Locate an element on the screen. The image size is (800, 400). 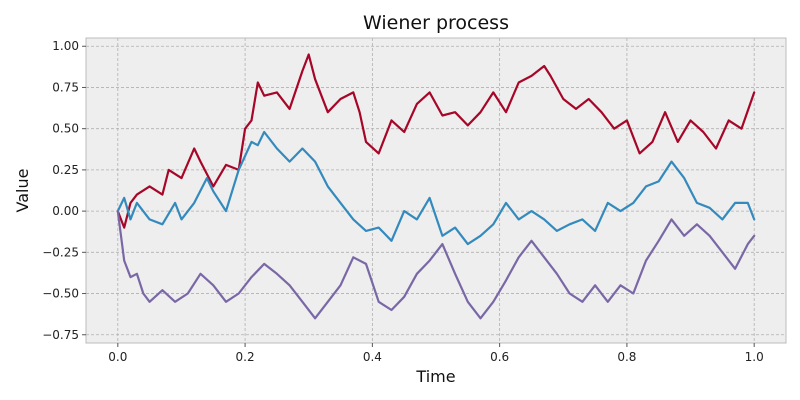
y-tick-label: 0.50 is located at coordinates (65, 129).